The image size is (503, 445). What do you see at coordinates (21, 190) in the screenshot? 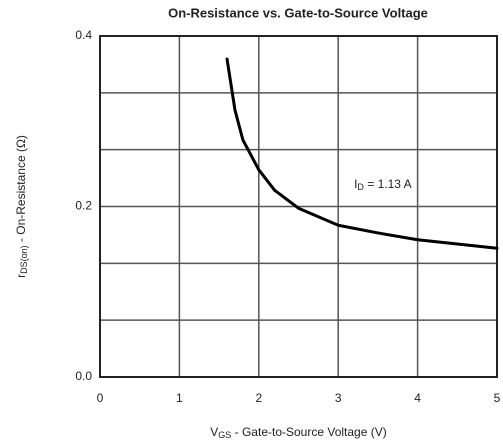
I see `label-text: - On-Resistance (Ω)` at bounding box center [21, 190].